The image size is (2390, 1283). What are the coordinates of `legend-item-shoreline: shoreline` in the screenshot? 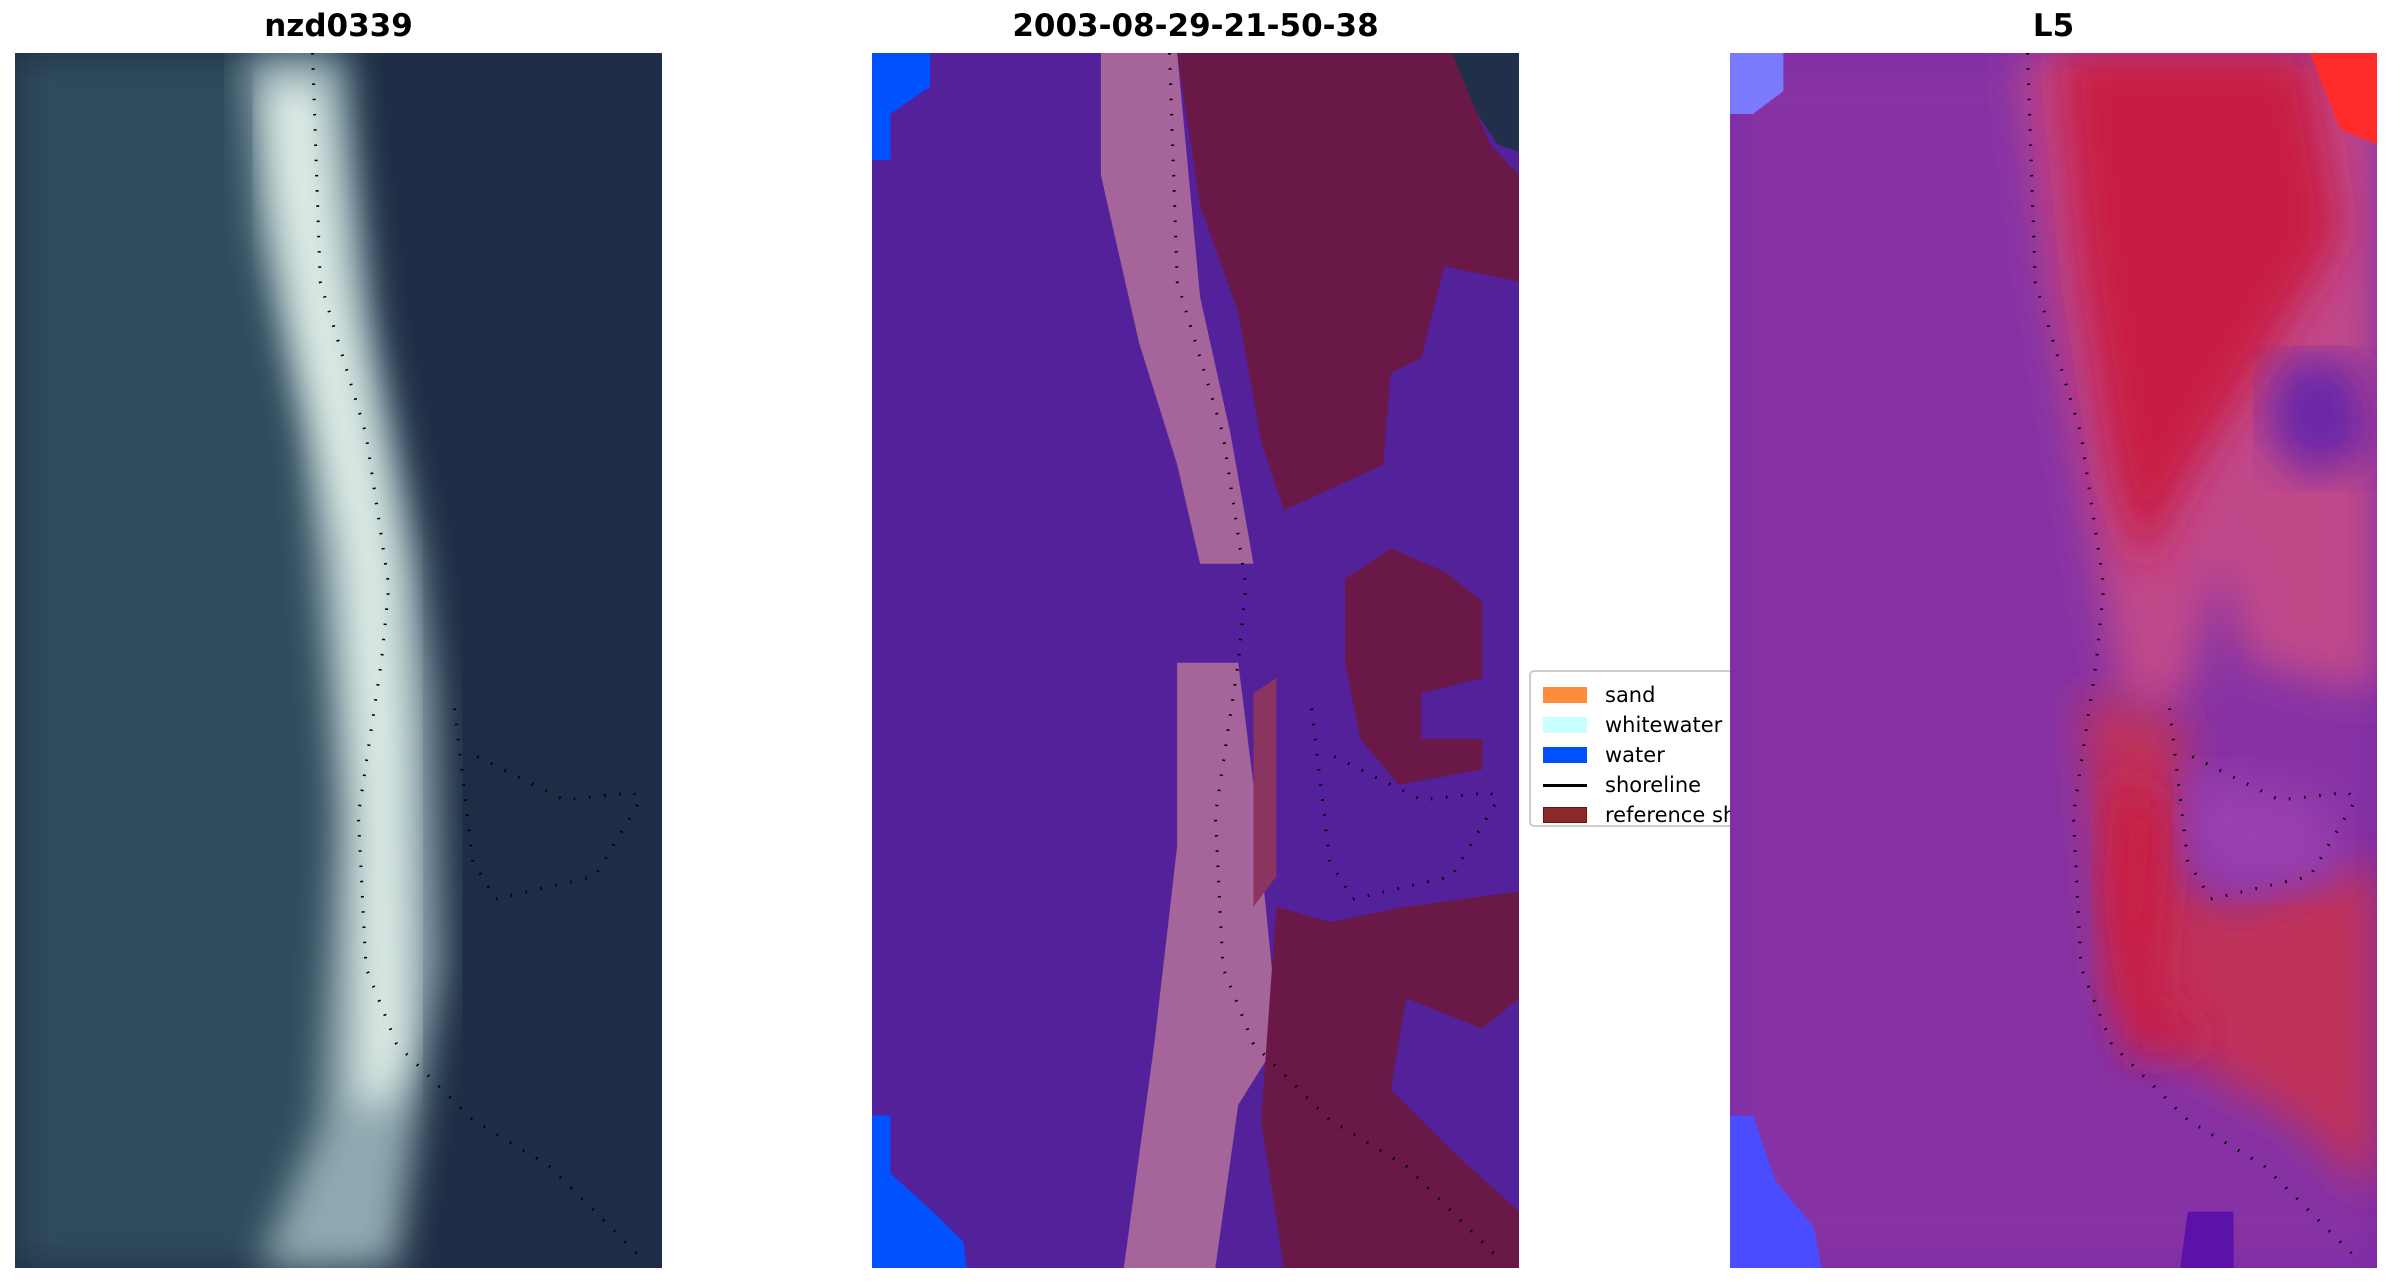 It's located at (1622, 785).